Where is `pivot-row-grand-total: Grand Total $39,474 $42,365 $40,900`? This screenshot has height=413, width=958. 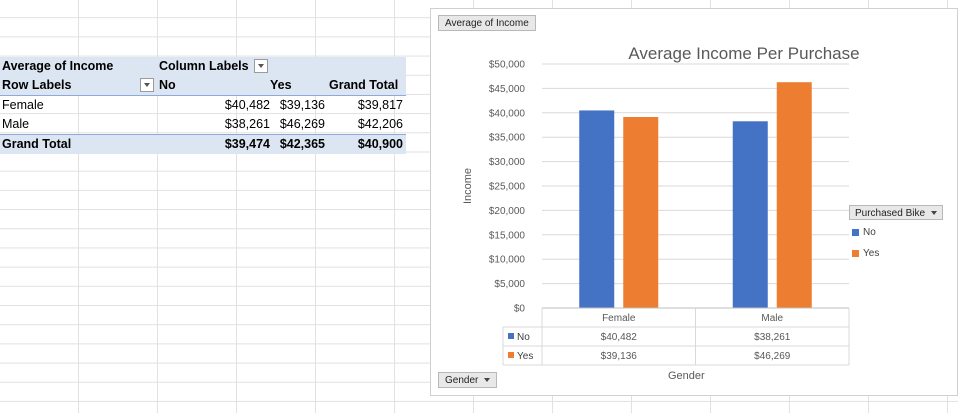 pivot-row-grand-total: Grand Total $39,474 $42,365 $40,900 is located at coordinates (203, 144).